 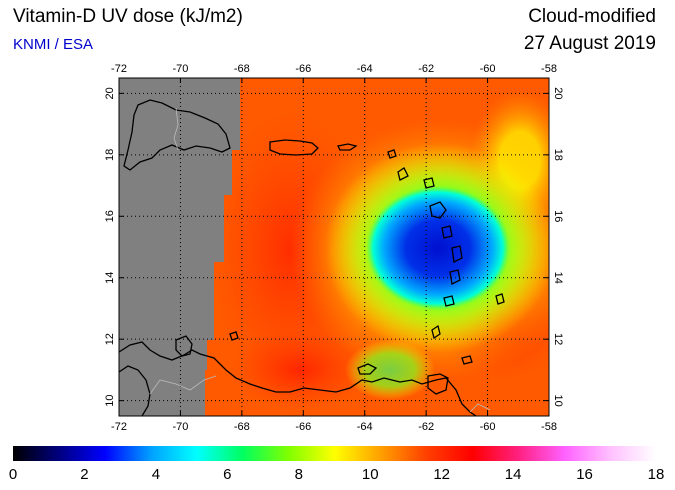 I want to click on island-curacao, so click(x=234, y=336).